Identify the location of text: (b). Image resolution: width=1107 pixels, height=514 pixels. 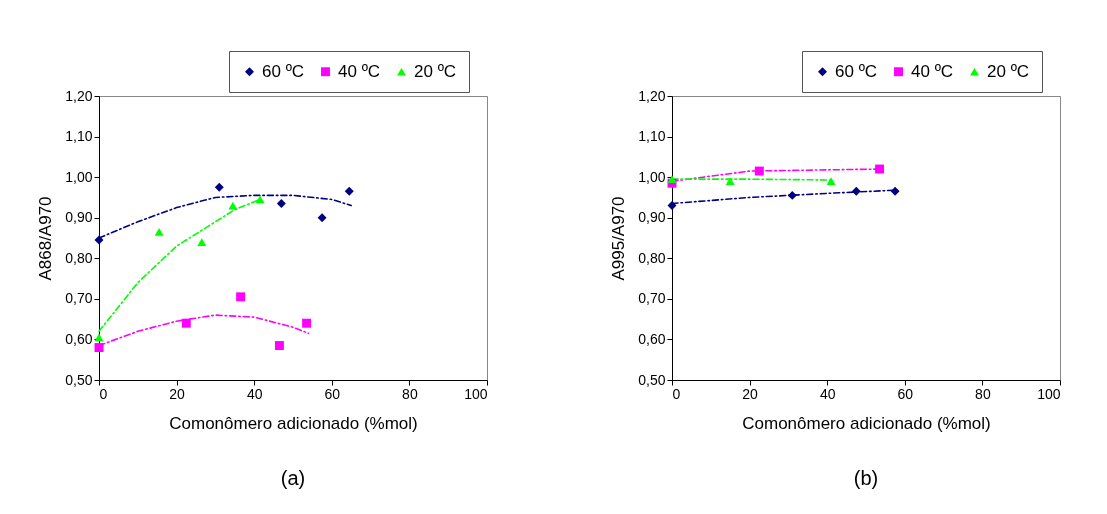
(866, 478).